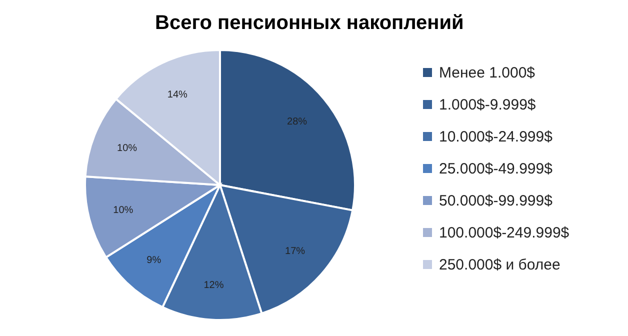 This screenshot has height=336, width=628. I want to click on legend-label: 25.000$-49.999$, so click(496, 169).